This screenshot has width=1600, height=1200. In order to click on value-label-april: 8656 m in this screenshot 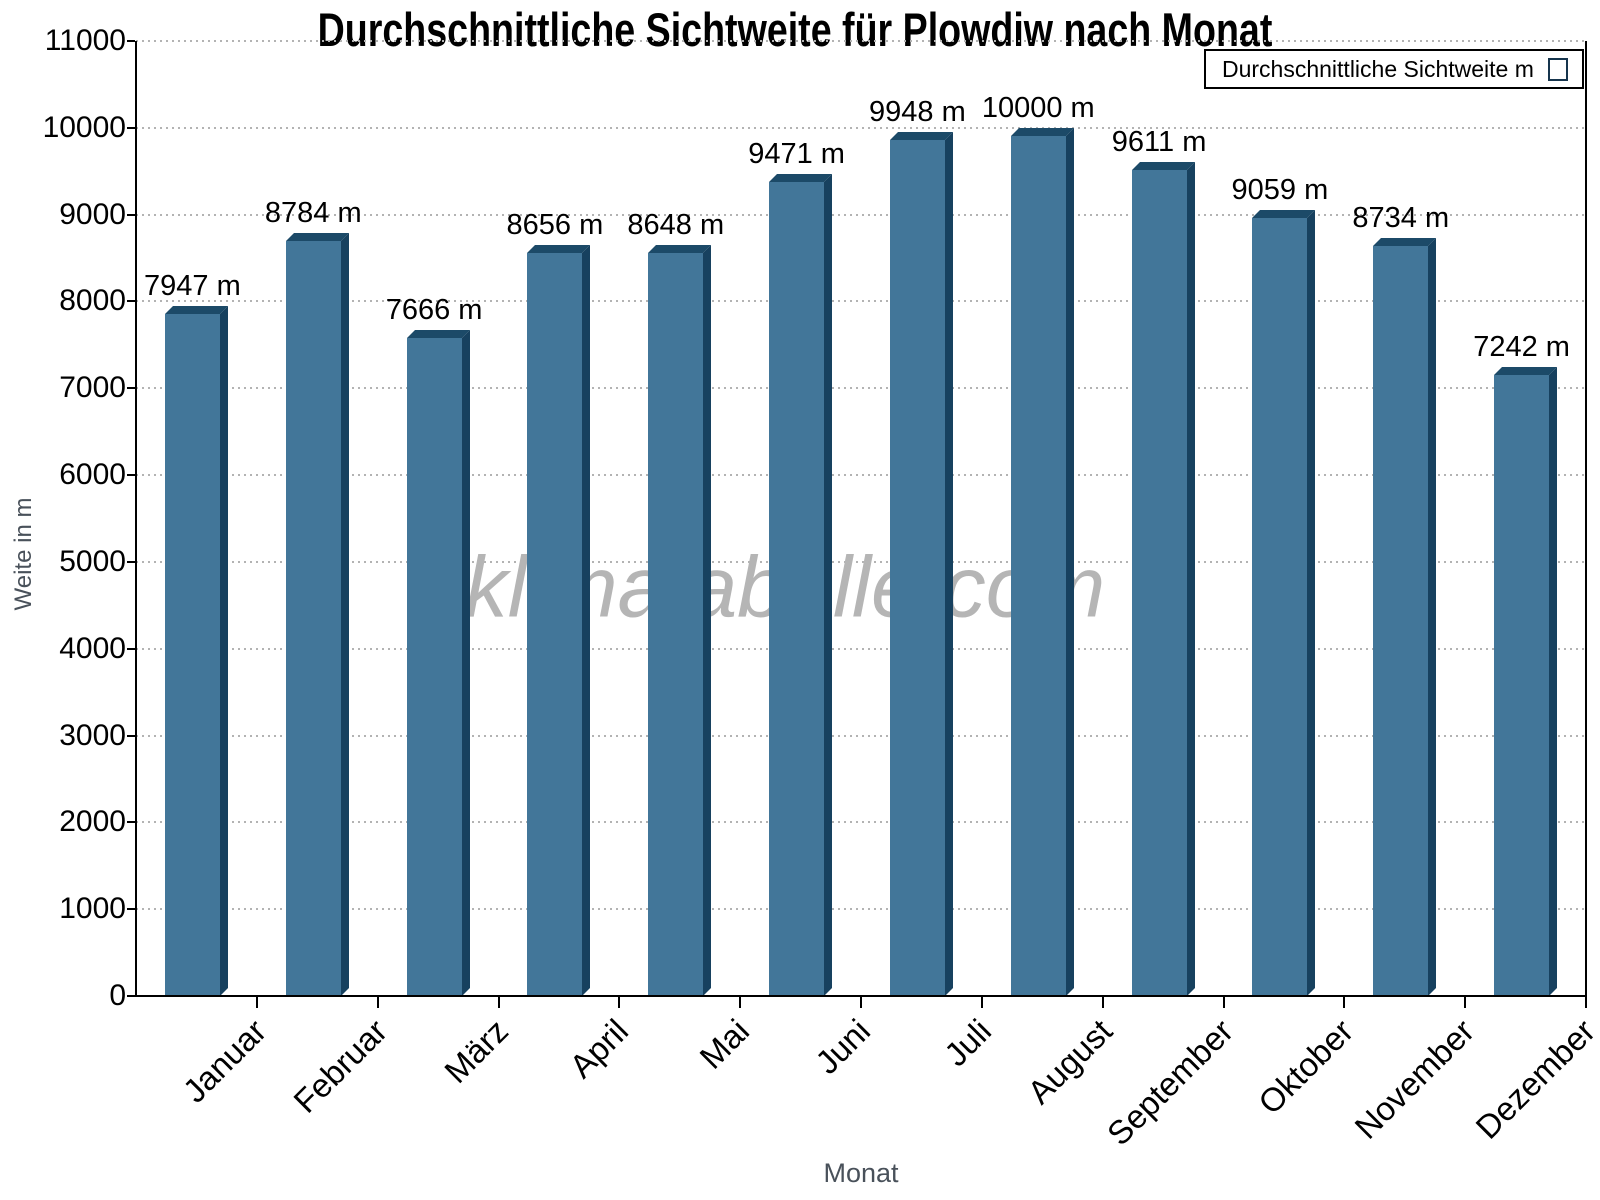, I will do `click(555, 224)`.